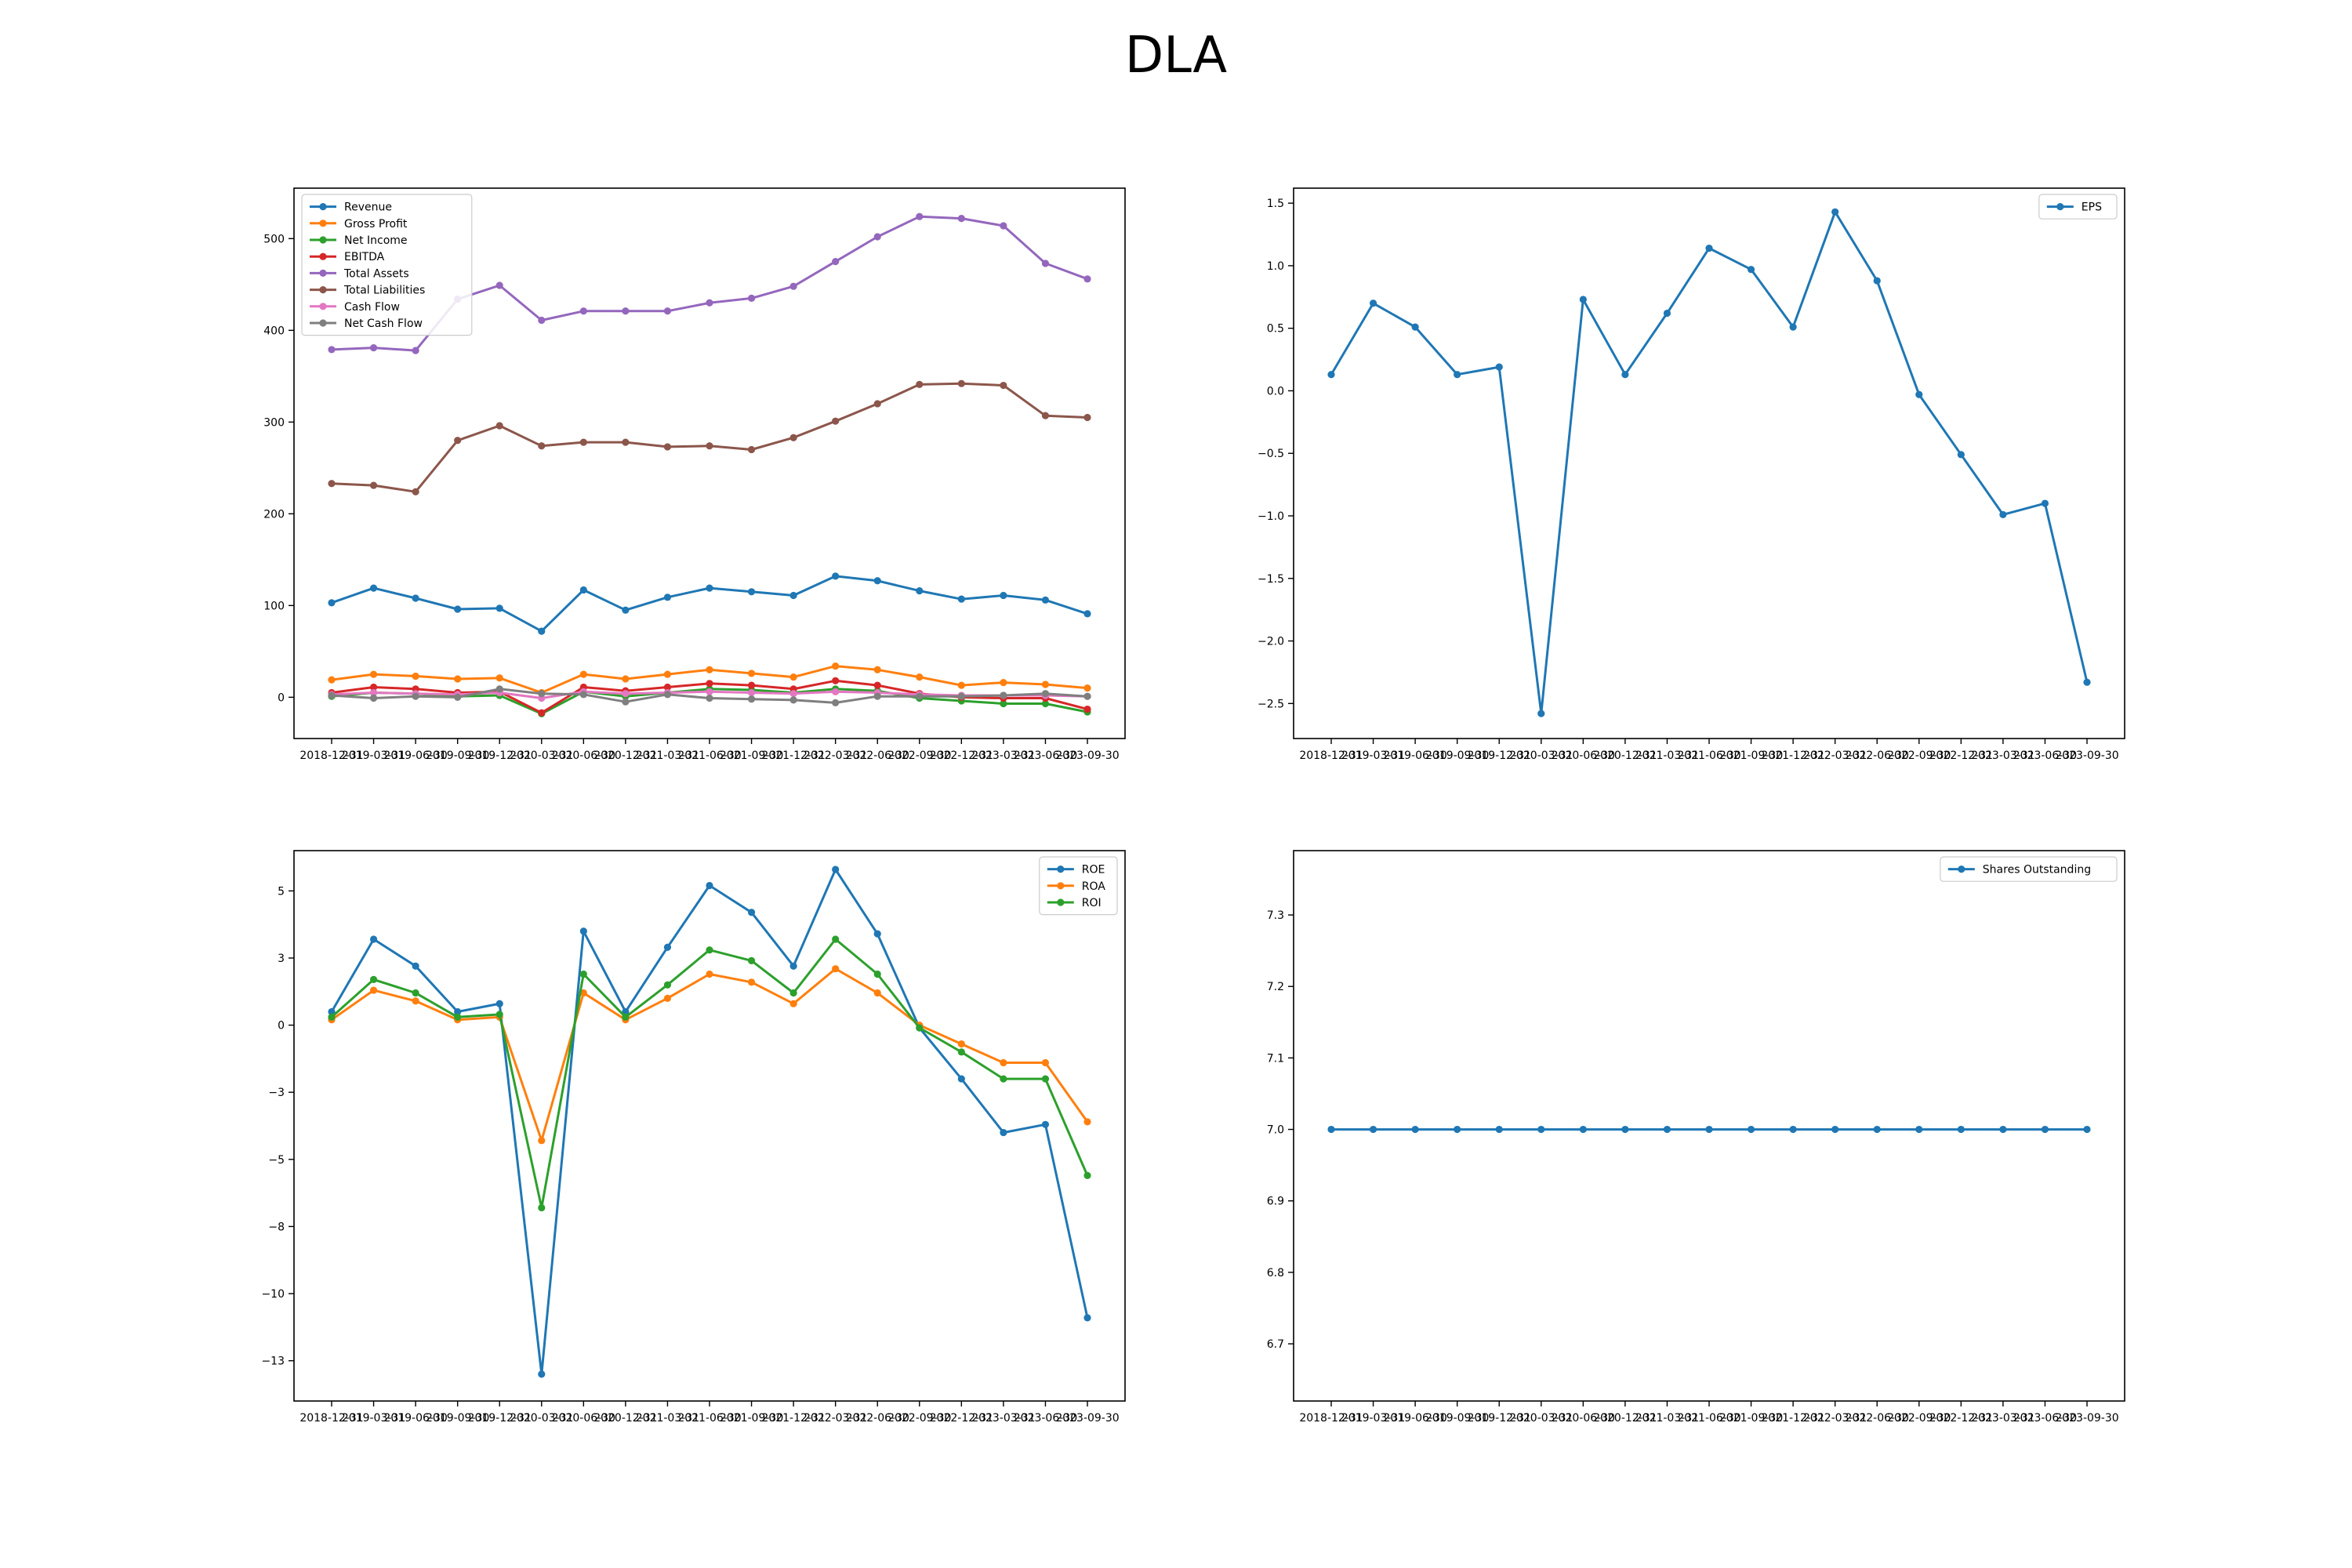  I want to click on y-tick-label: −8, so click(276, 1227).